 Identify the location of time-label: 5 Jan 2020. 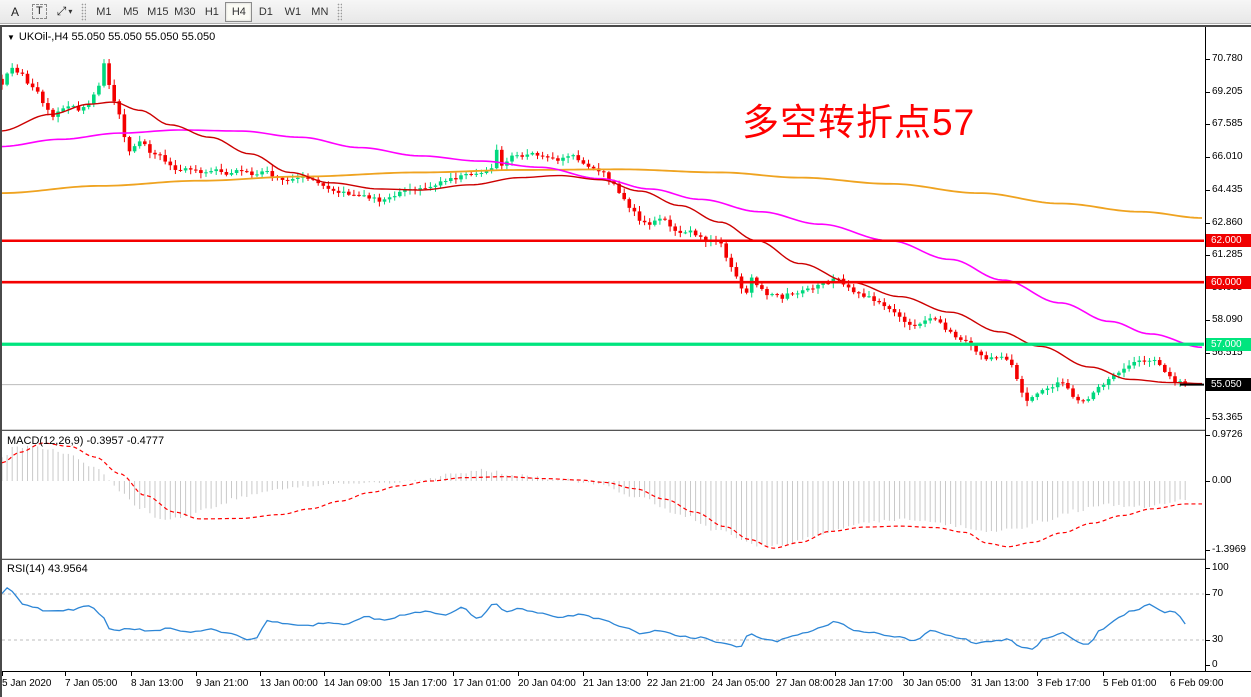
(27, 683).